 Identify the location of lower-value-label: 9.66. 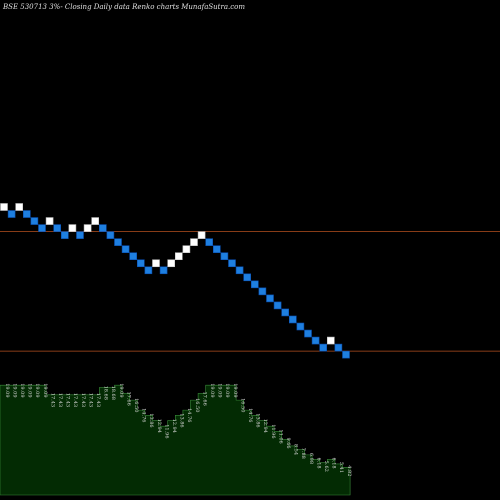
(288, 442).